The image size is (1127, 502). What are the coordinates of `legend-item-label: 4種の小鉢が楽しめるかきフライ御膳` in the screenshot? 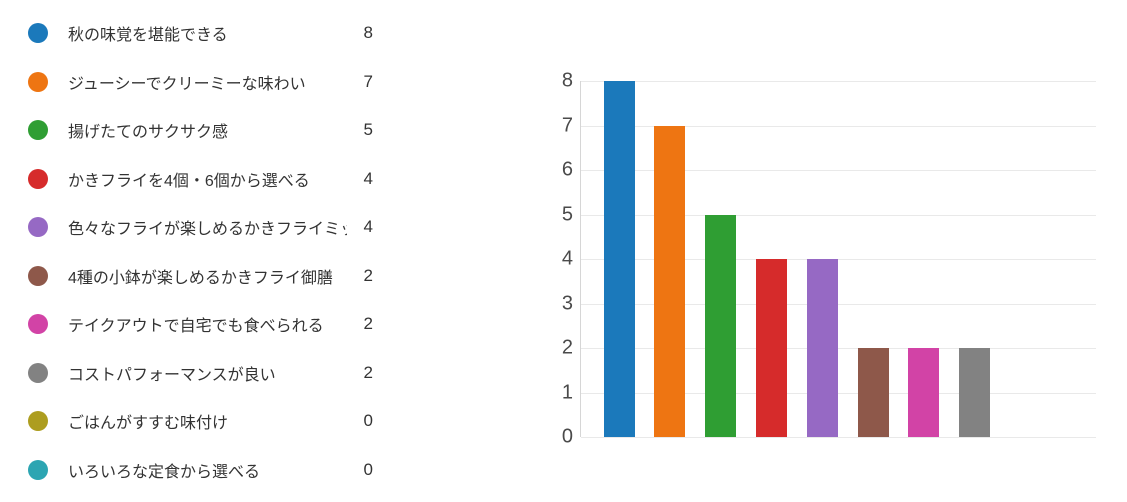 It's located at (200, 278).